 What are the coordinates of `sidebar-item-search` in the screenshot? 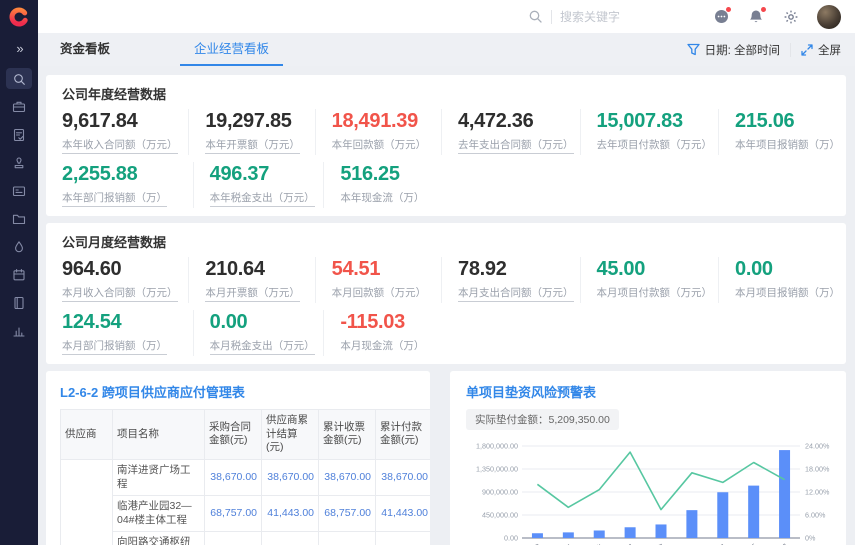 It's located at (19, 78).